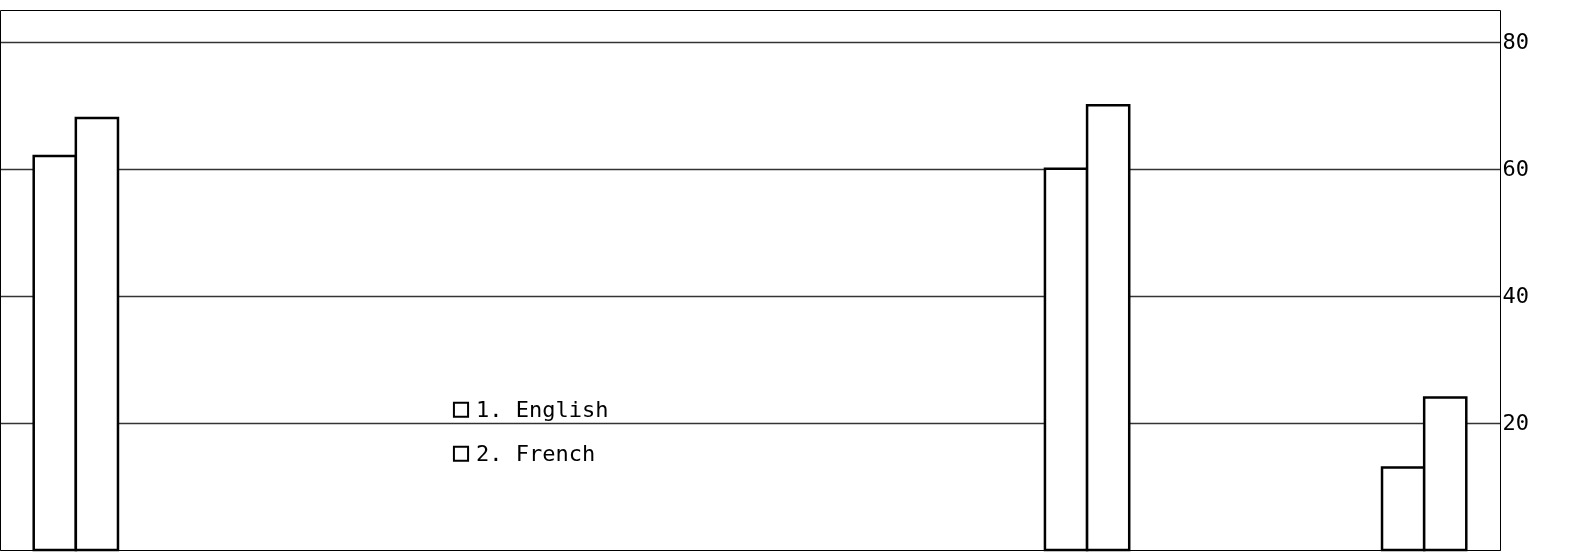  What do you see at coordinates (1515, 42) in the screenshot?
I see `y-tick-label: 80` at bounding box center [1515, 42].